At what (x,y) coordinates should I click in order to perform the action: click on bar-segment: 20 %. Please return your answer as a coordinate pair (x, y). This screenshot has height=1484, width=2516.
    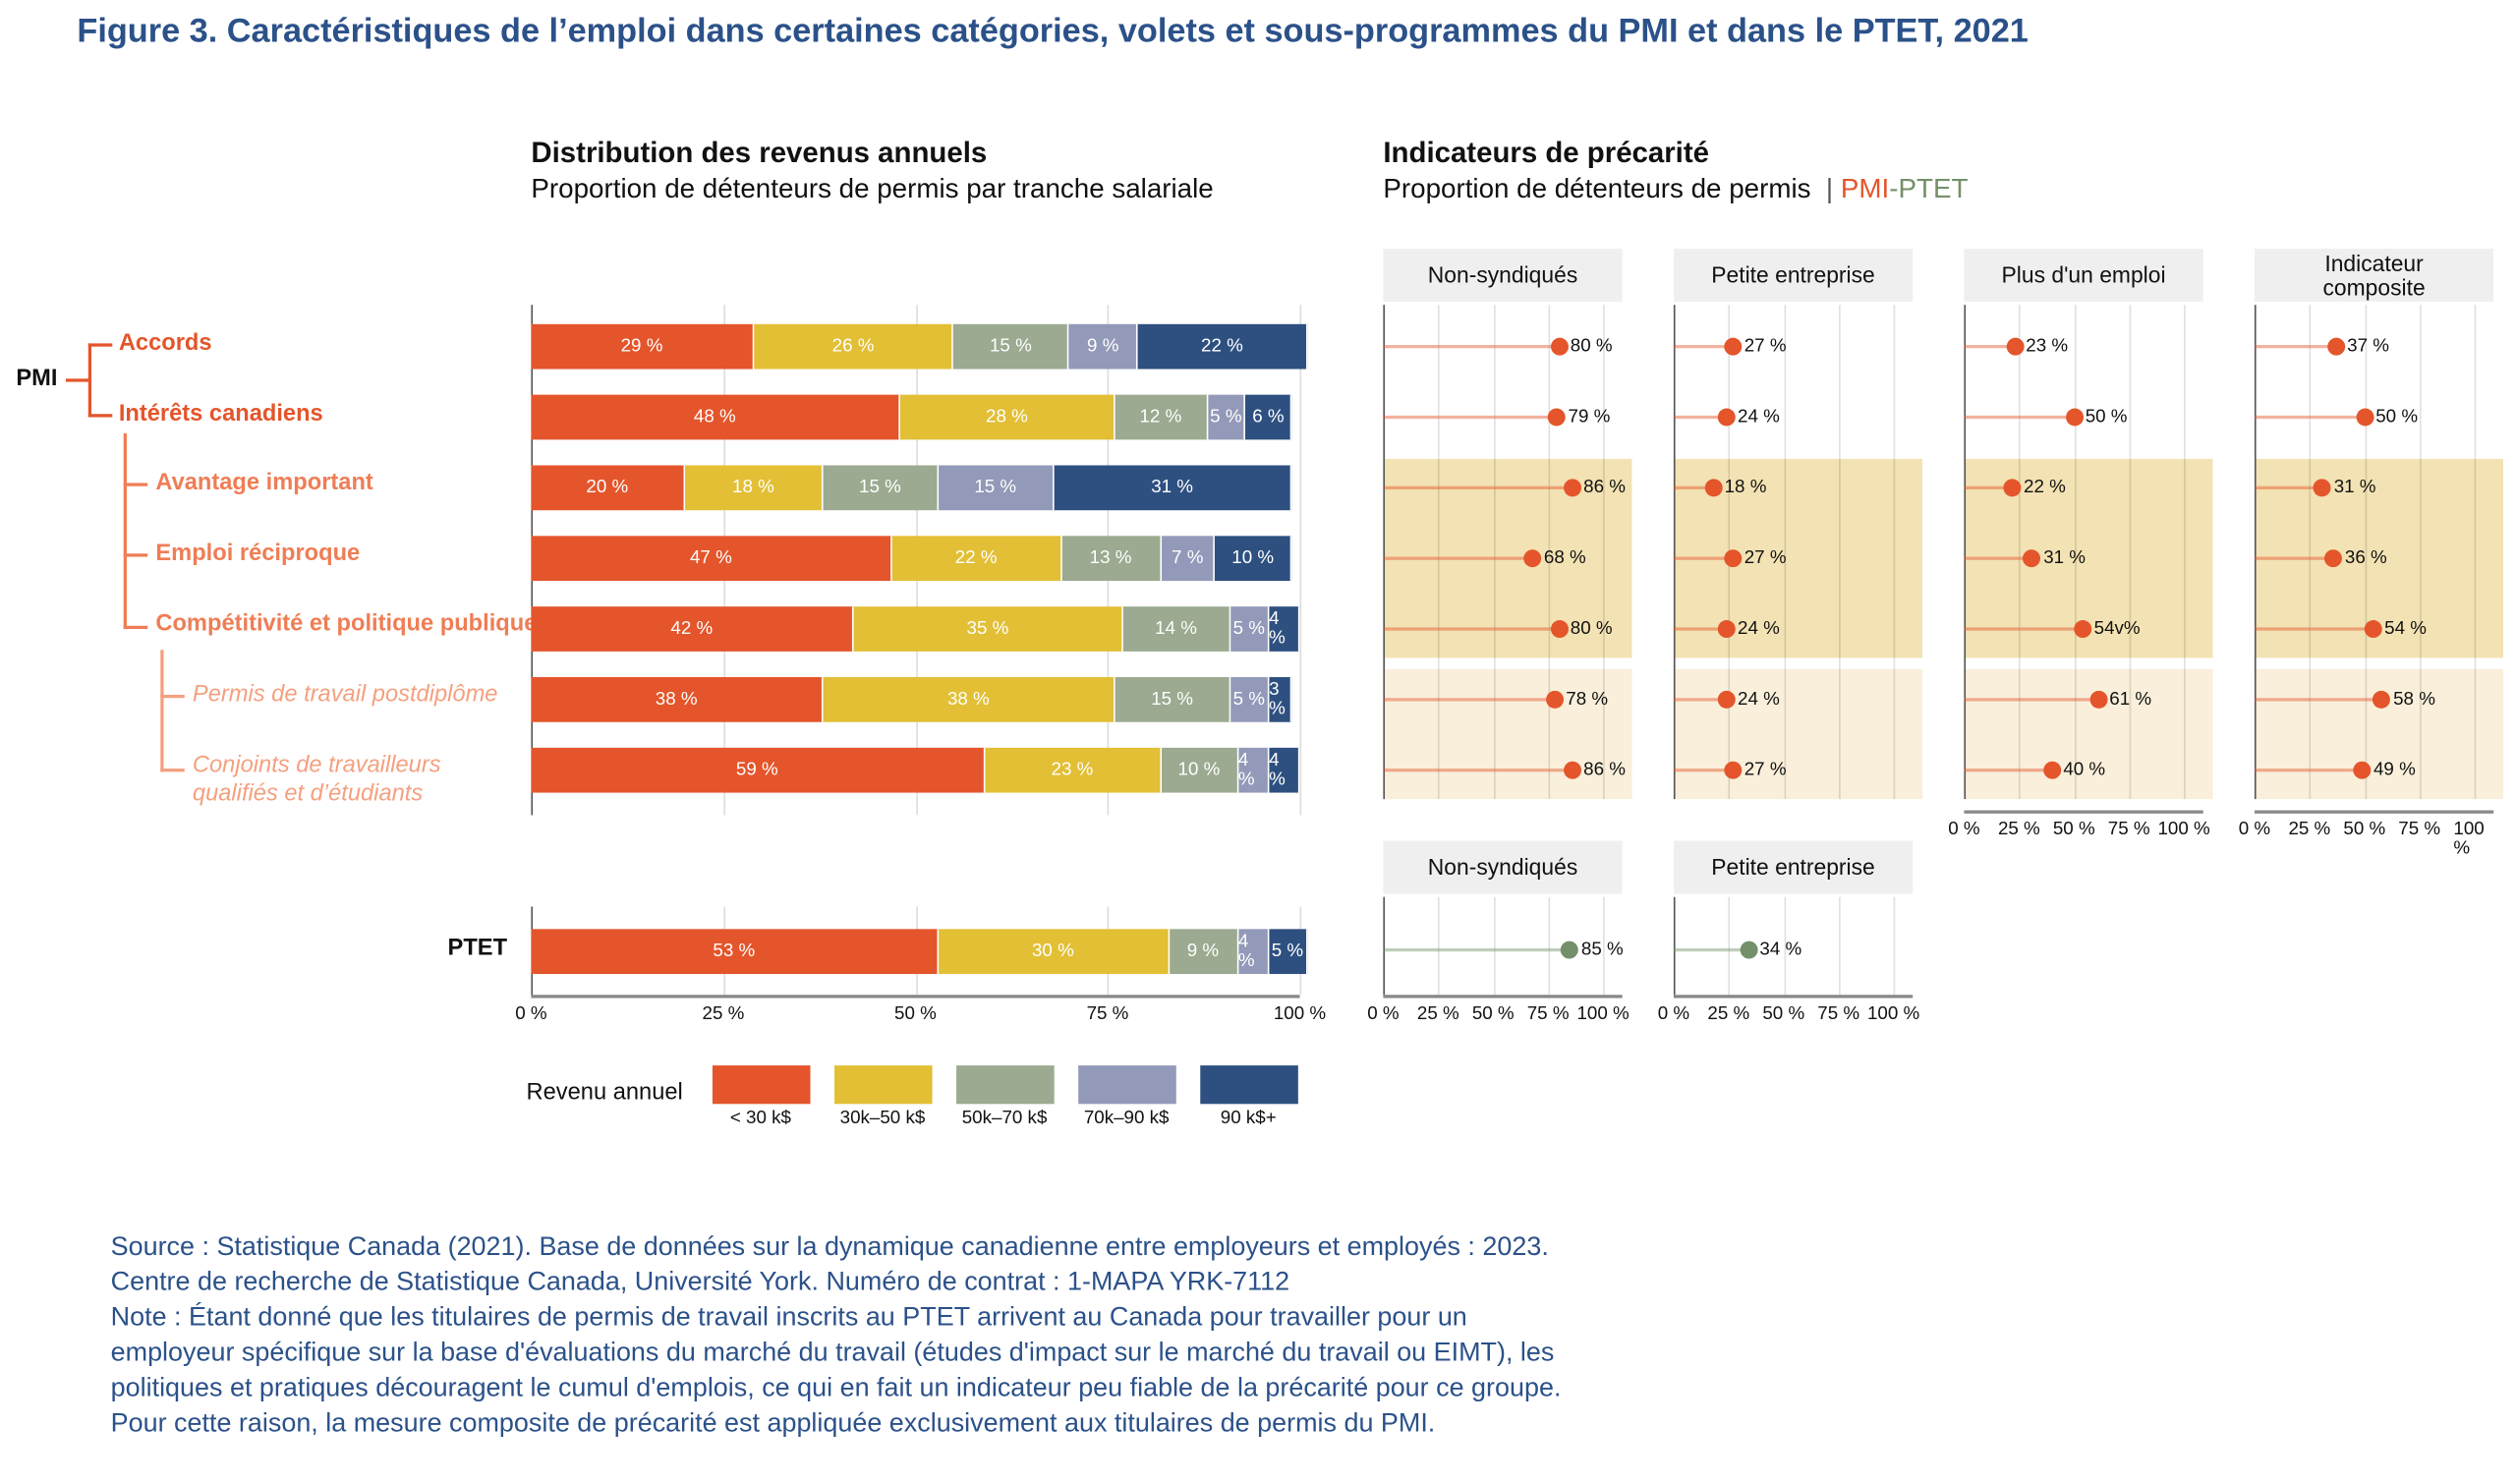
    Looking at the image, I should click on (608, 488).